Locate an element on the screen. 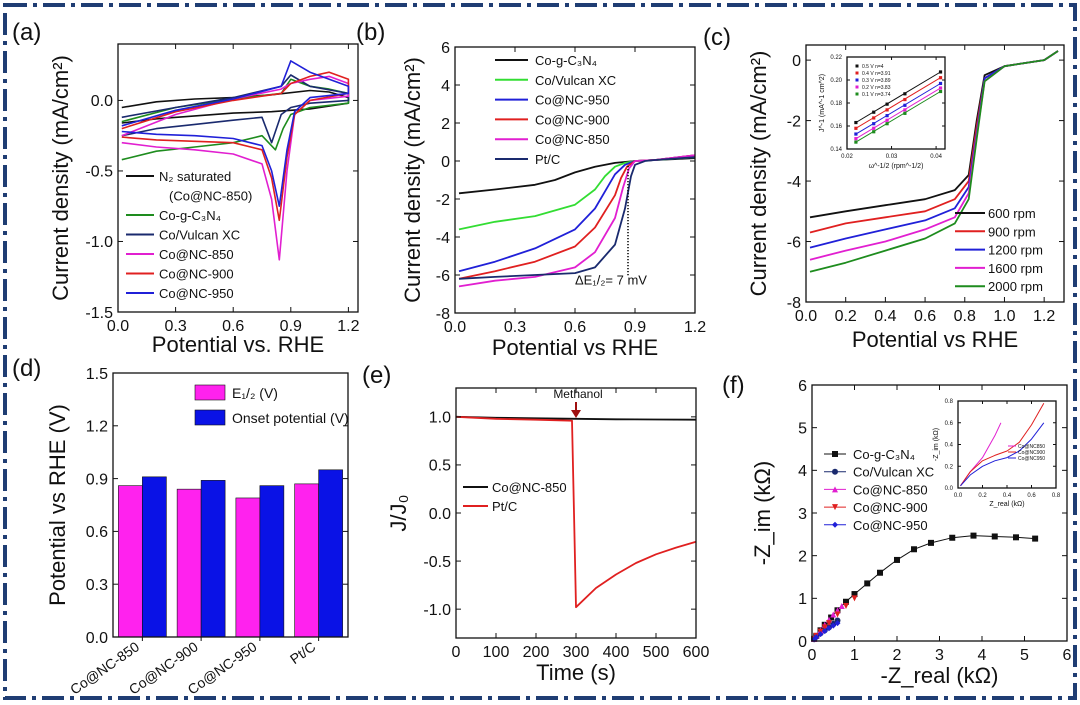 This screenshot has height=705, width=1080. y-tick-label: -1.0 is located at coordinates (99, 242).